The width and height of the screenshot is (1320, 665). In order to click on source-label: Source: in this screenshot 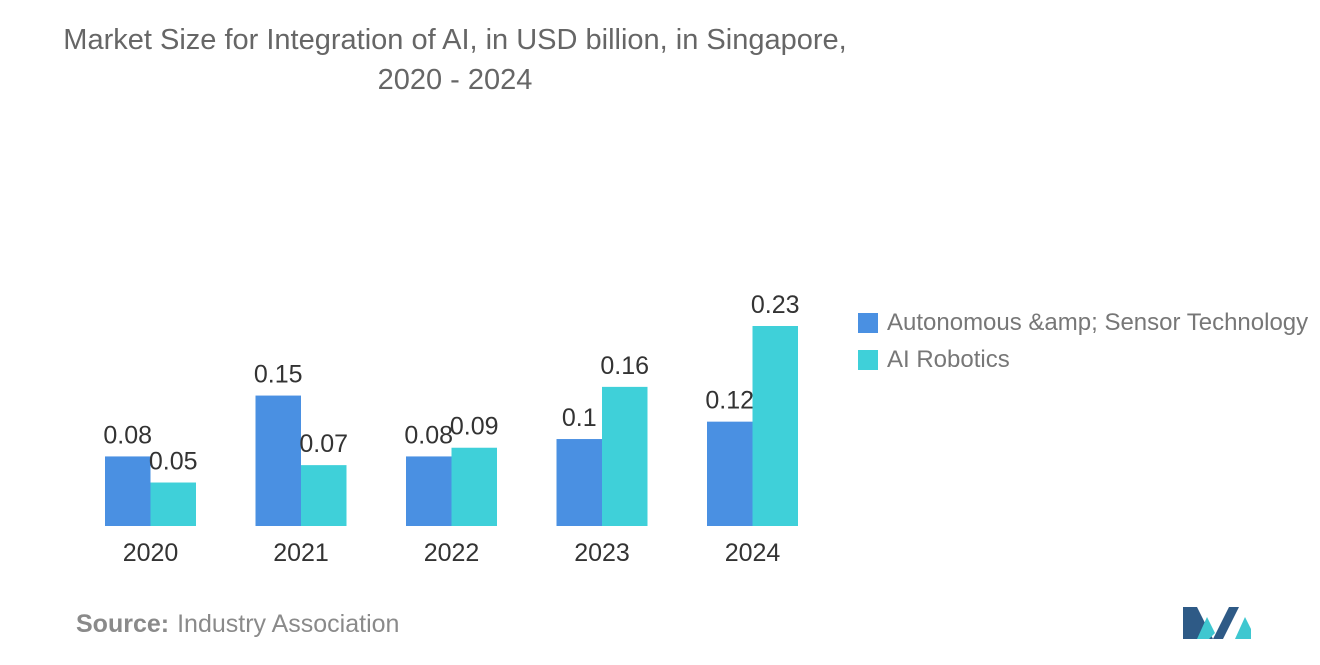, I will do `click(123, 624)`.